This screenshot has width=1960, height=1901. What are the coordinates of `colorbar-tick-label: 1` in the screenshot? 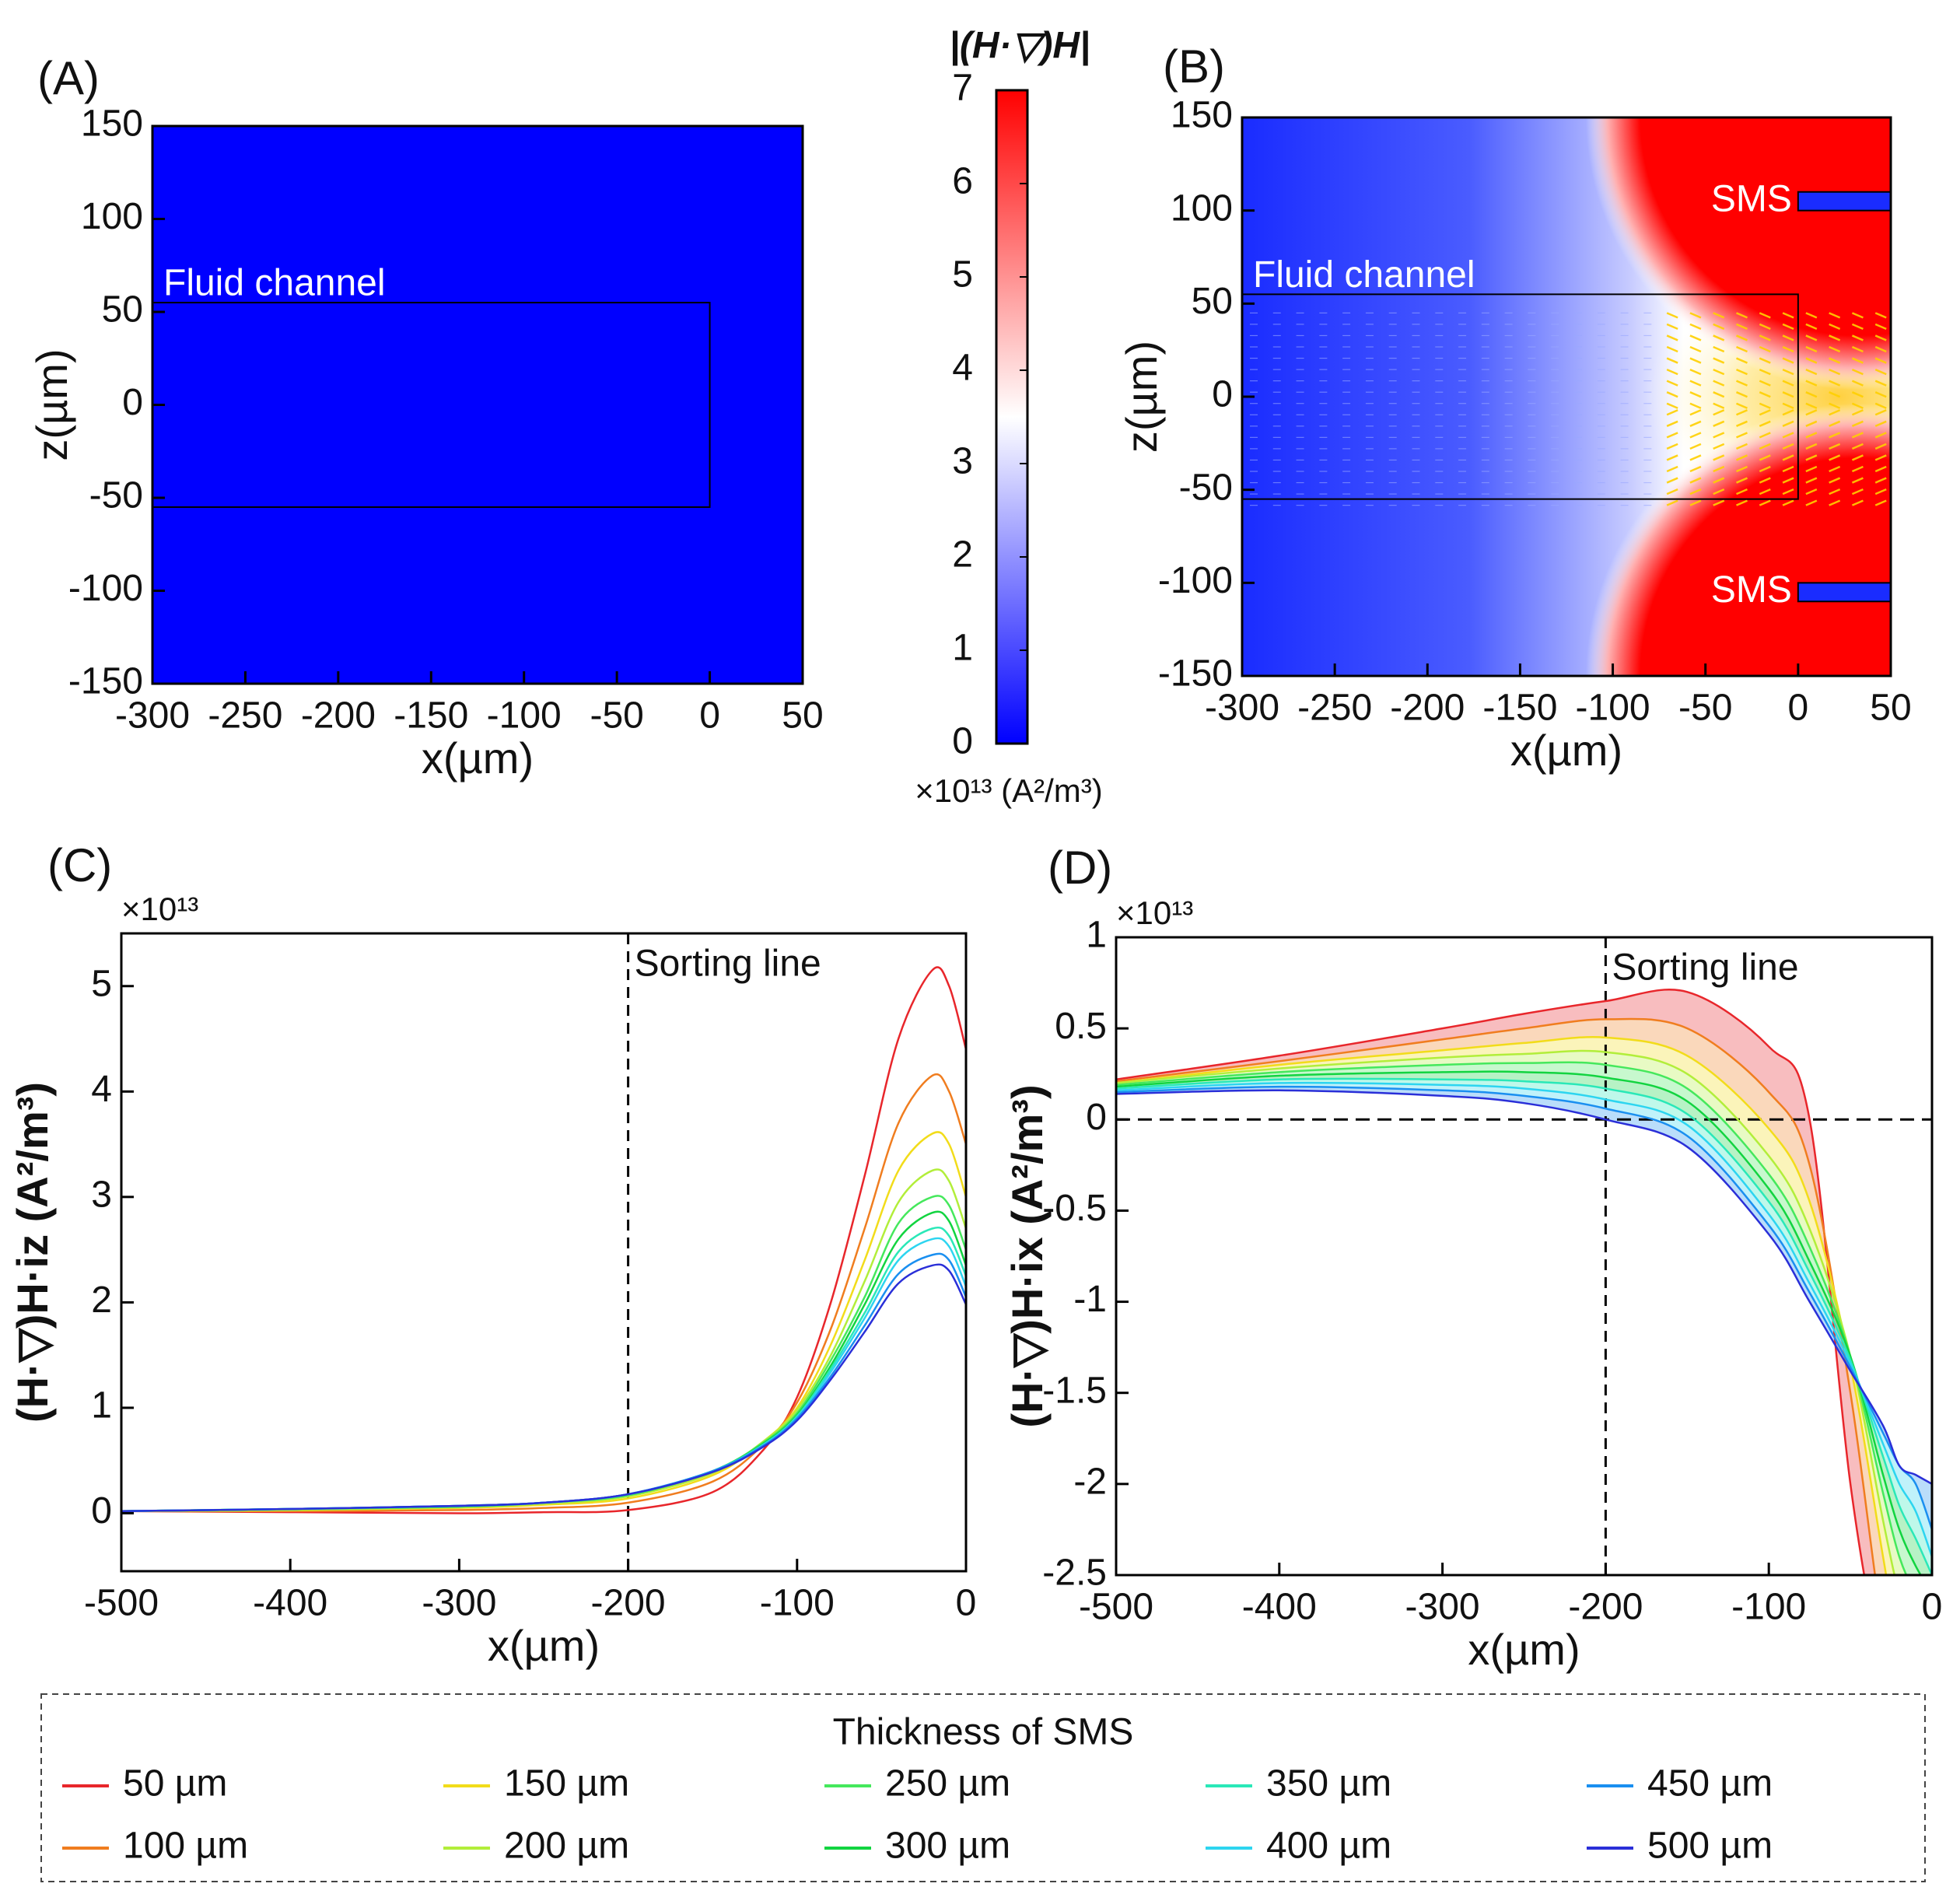 It's located at (962, 648).